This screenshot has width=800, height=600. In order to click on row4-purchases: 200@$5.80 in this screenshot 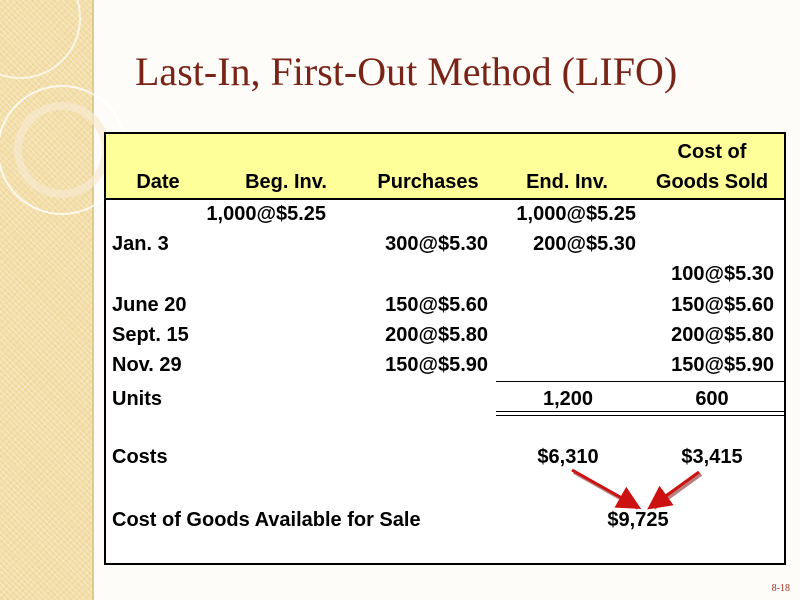, I will do `click(436, 335)`.